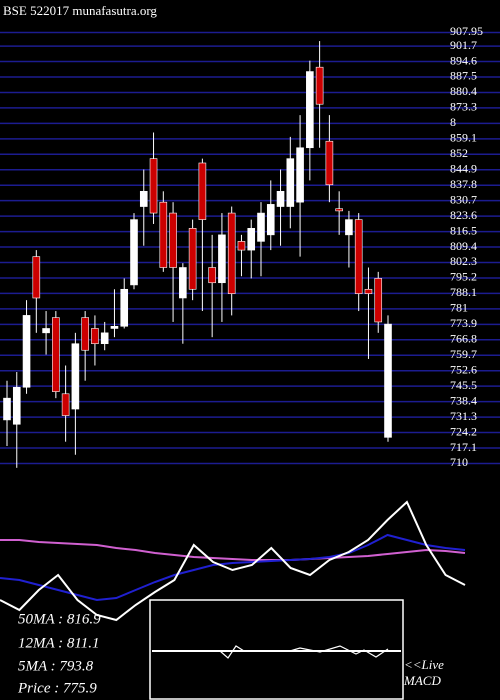 This screenshot has height=700, width=500. What do you see at coordinates (466, 31) in the screenshot?
I see `y-tick-label: 907.95` at bounding box center [466, 31].